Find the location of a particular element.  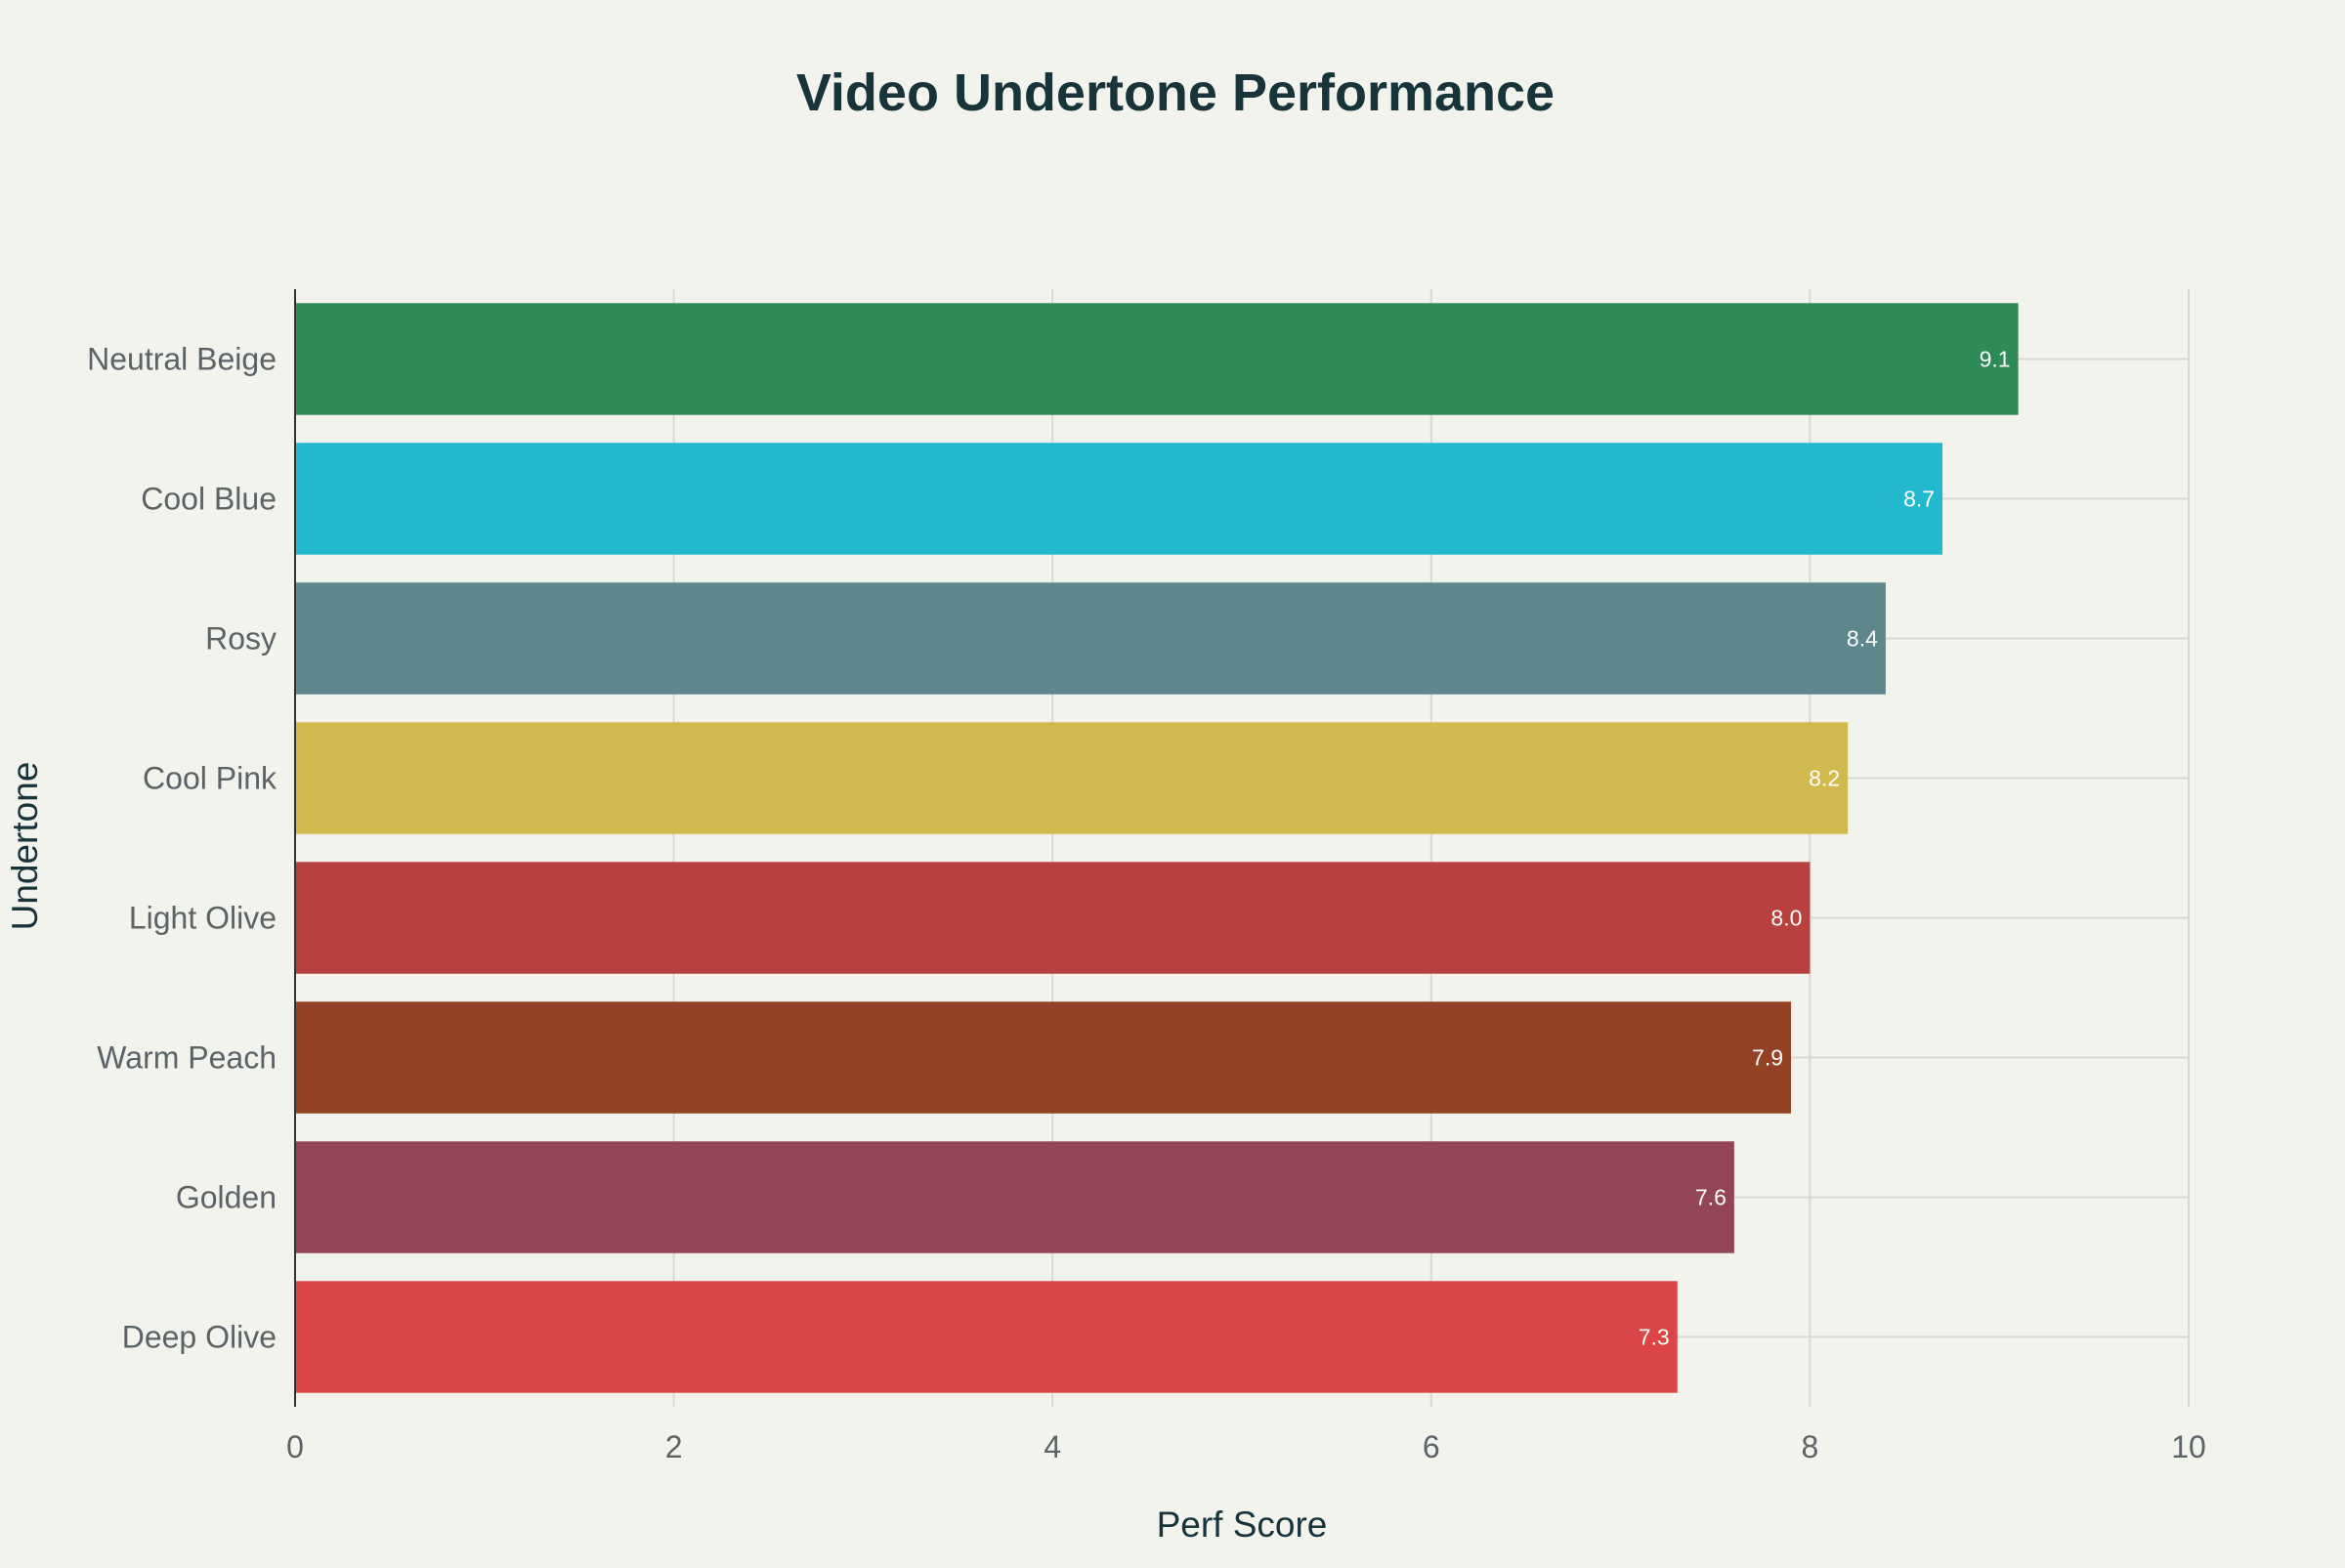

category-label: Cool Pink is located at coordinates (210, 778).